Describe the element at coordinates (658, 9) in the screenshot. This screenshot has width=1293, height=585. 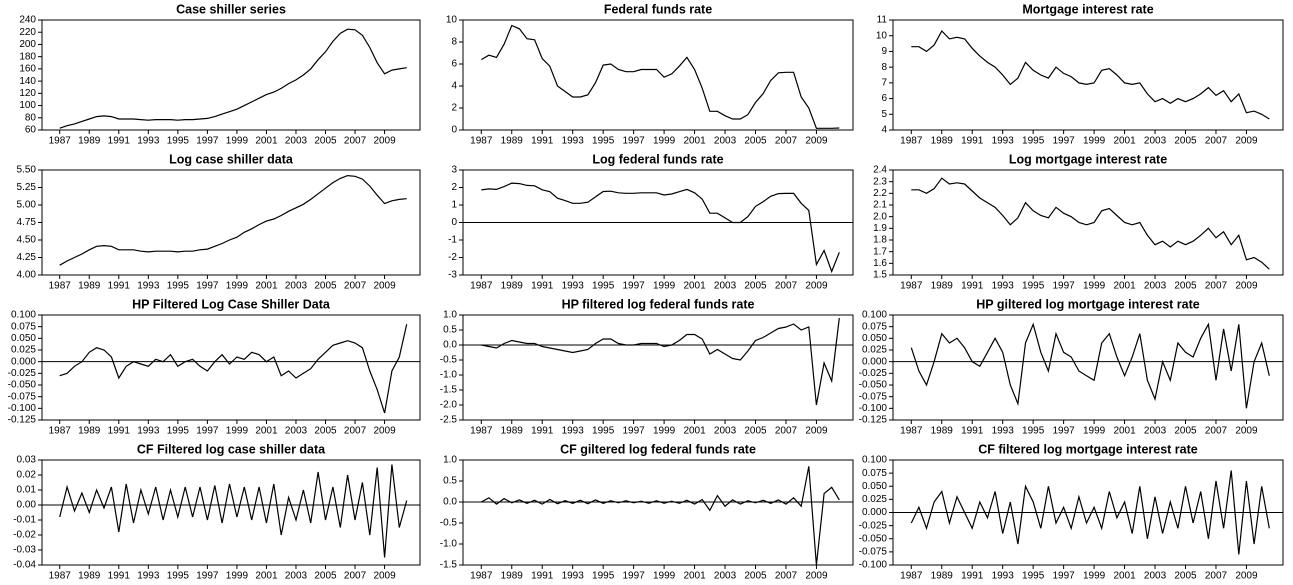
I see `panel-title: Federal funds rate` at that location.